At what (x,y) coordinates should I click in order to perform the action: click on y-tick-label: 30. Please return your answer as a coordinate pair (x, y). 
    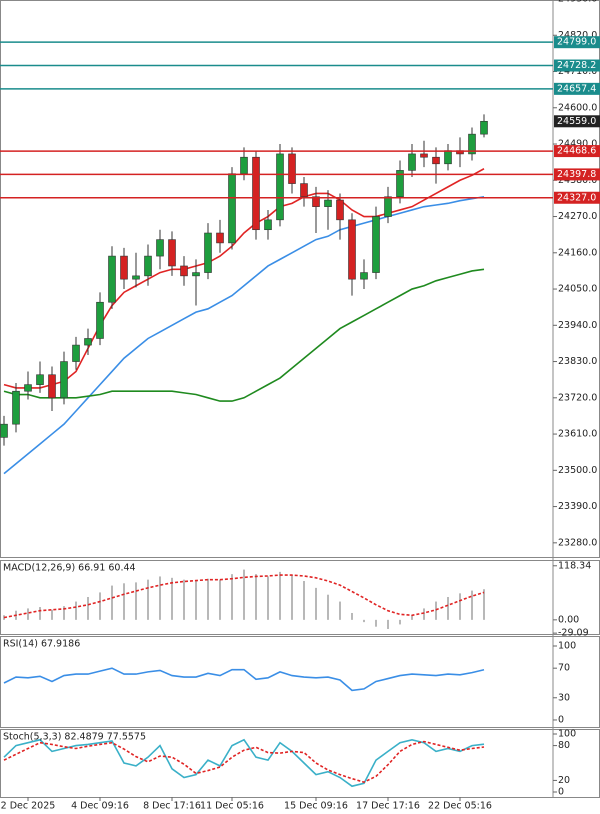
    Looking at the image, I should click on (564, 697).